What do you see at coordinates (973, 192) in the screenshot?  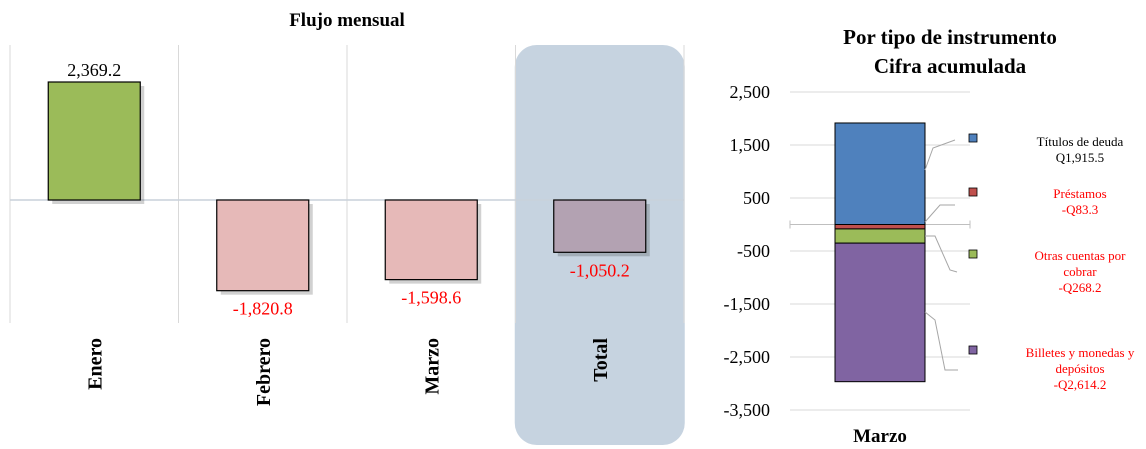 I see `legend-swatch-prestamos` at bounding box center [973, 192].